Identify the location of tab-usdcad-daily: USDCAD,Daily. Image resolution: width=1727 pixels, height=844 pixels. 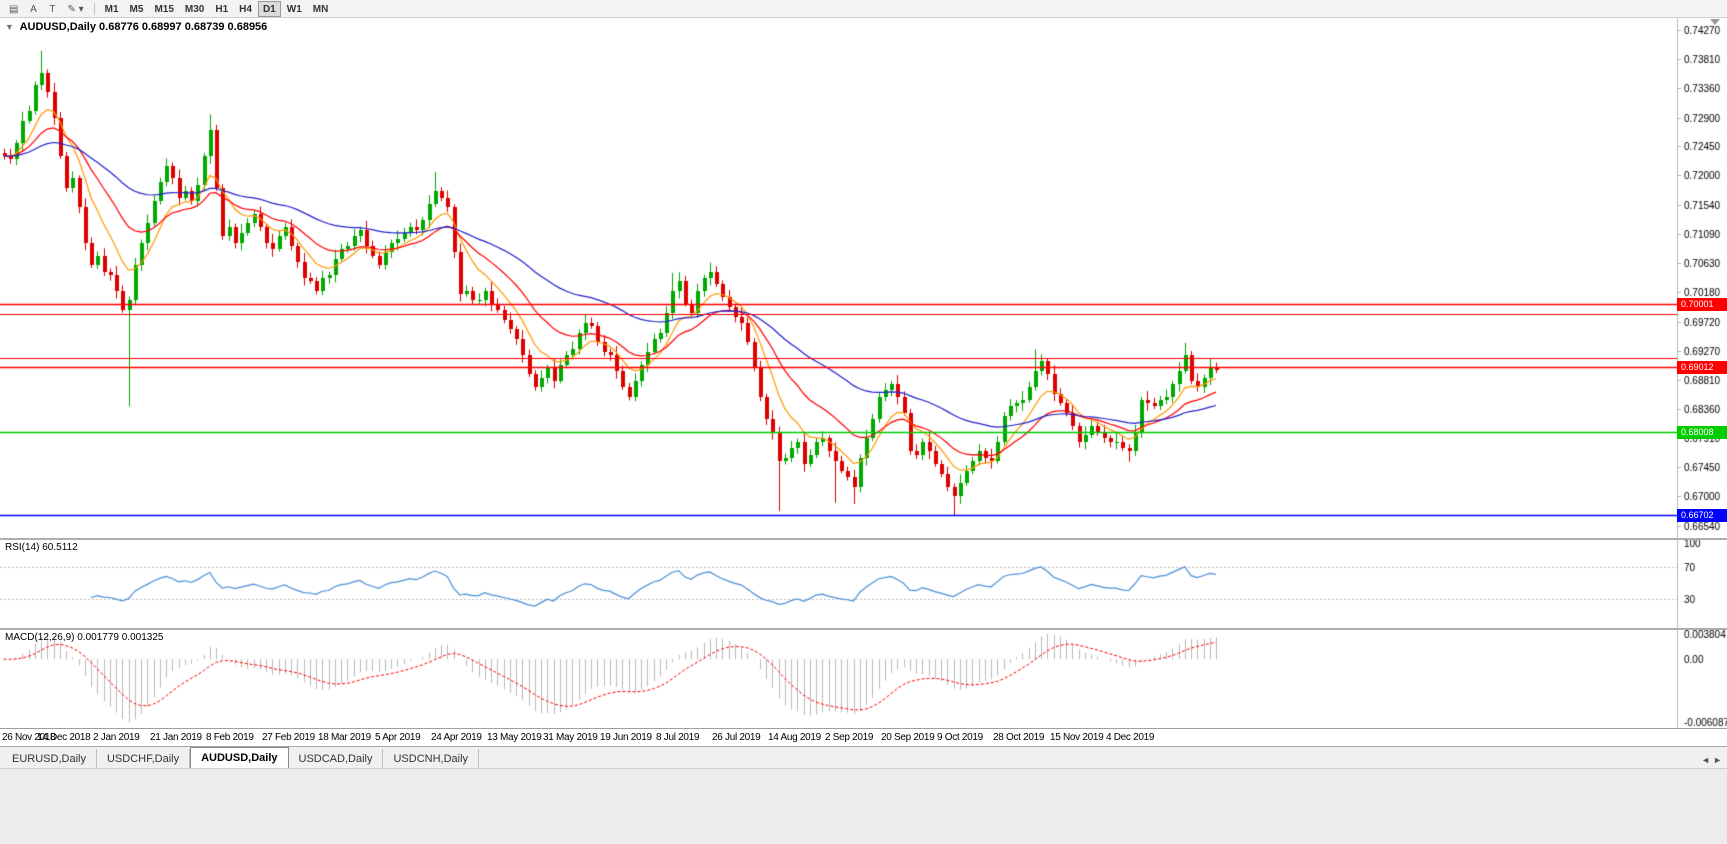
(336, 758).